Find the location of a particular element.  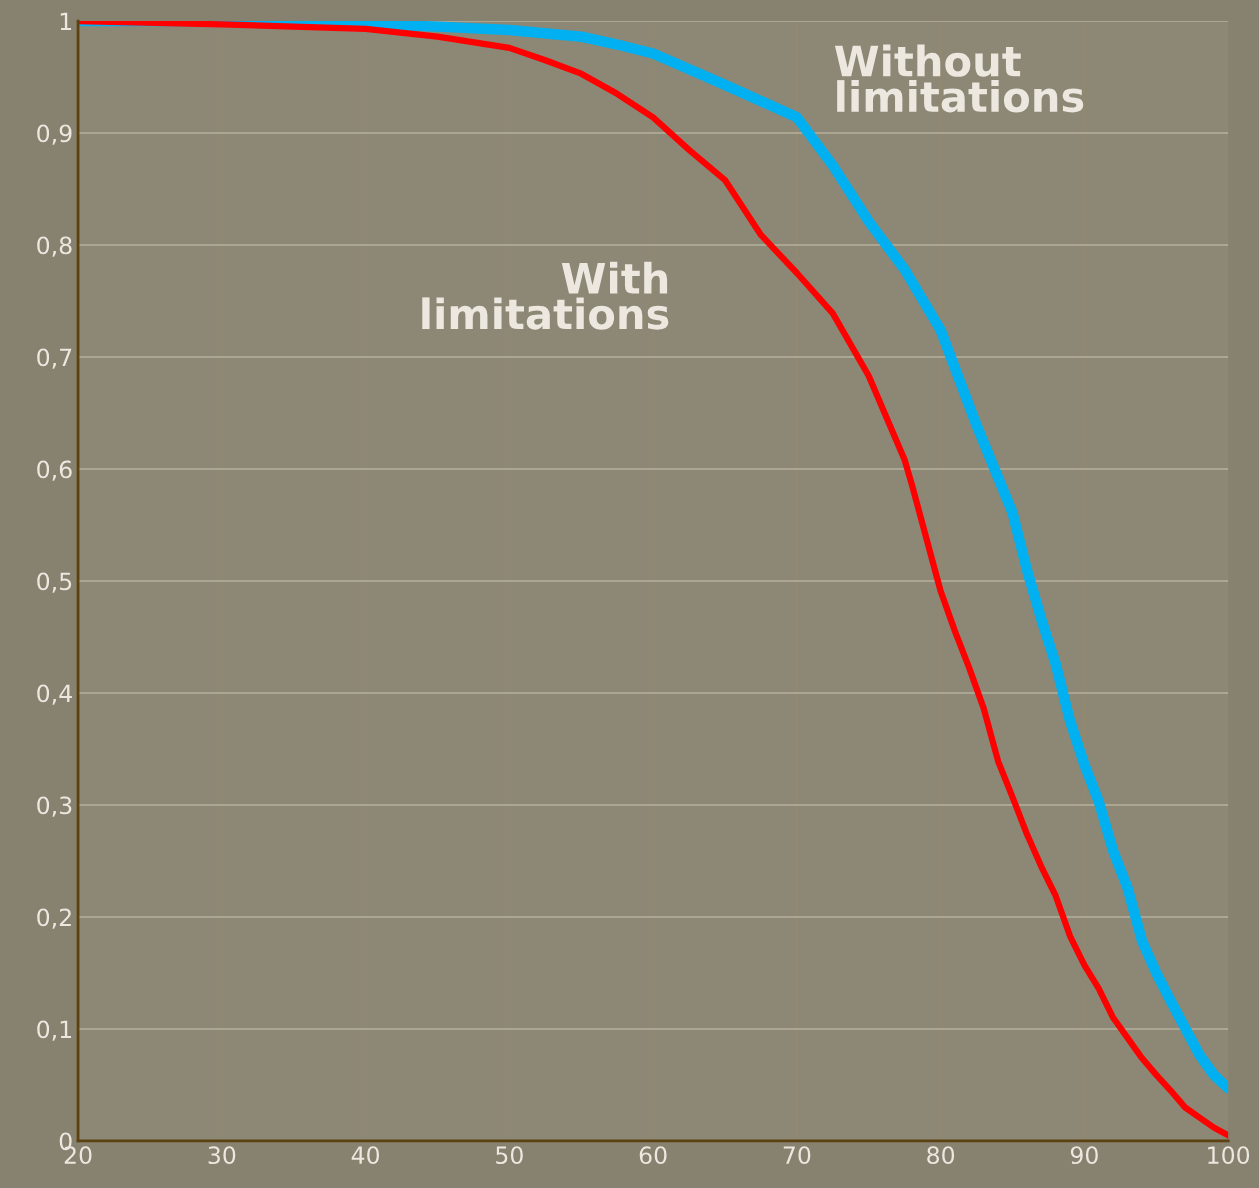

y-tick-label: 0,3 is located at coordinates (54, 806).